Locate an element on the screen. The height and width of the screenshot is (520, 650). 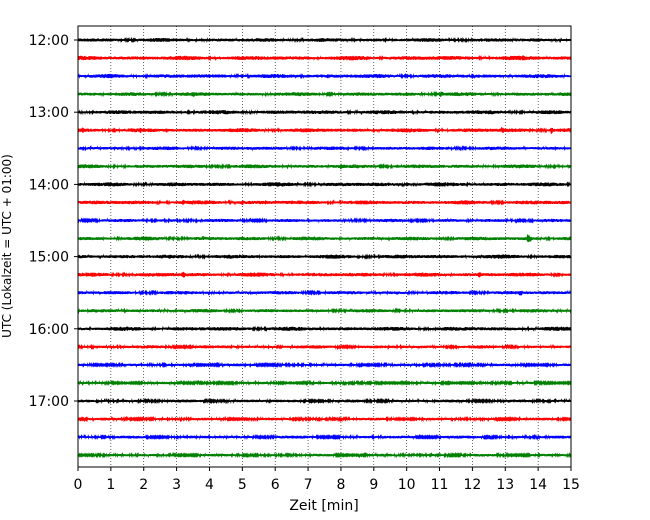
y-tick-label: 16:00 is located at coordinates (49, 330).